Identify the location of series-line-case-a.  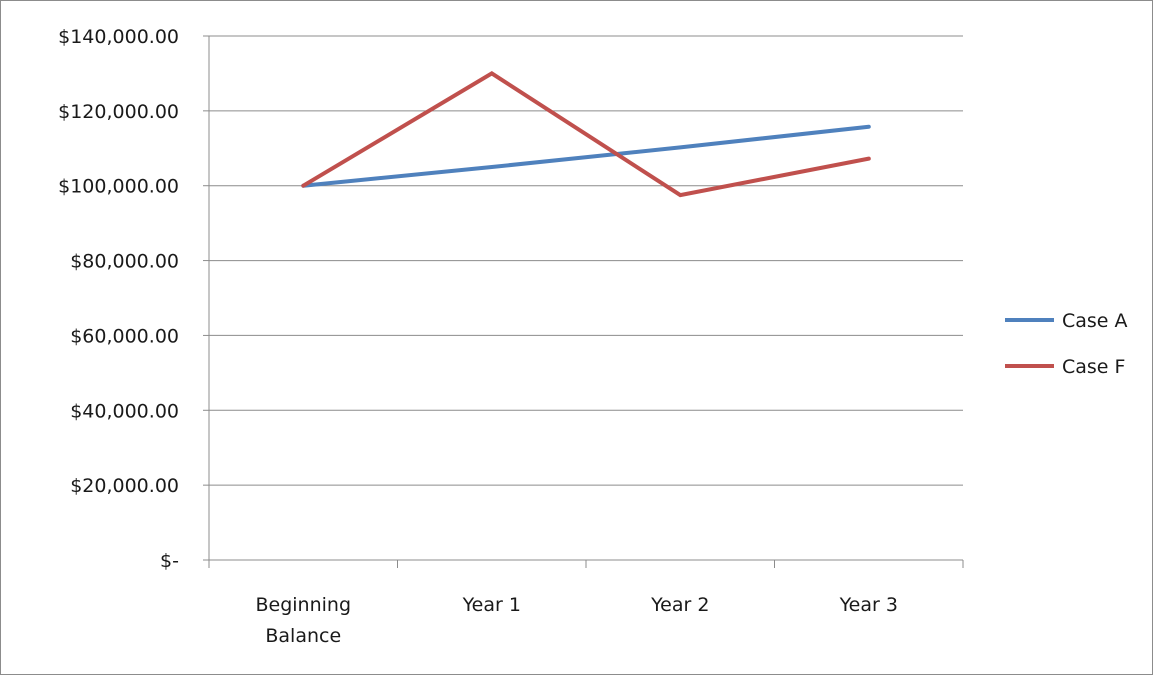
(586, 156).